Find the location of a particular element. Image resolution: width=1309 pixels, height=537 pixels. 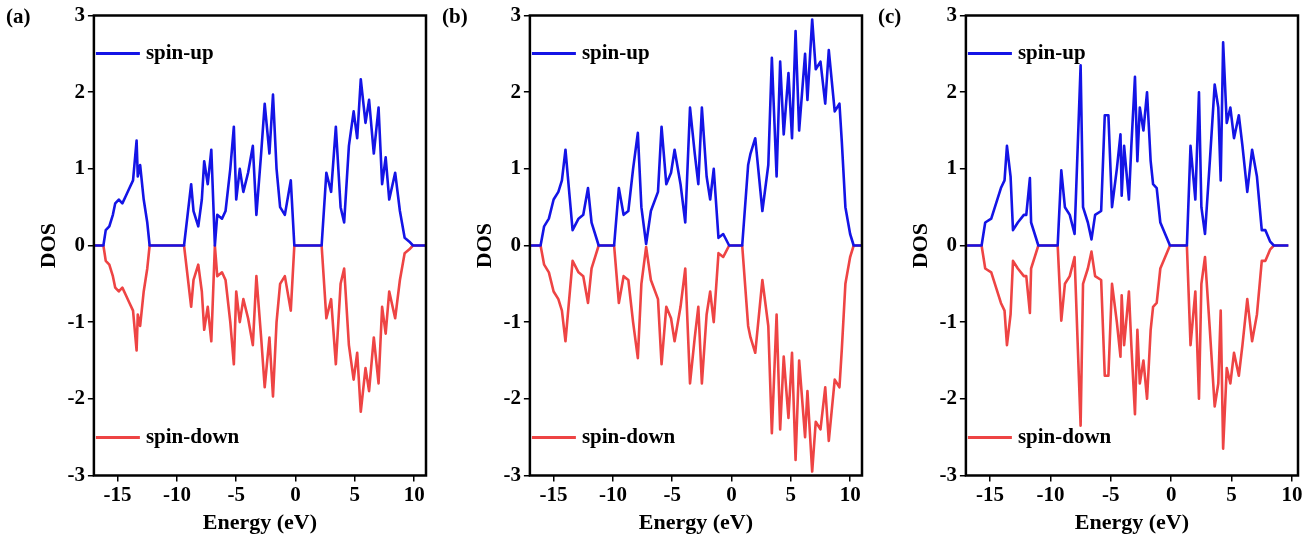

chart-title: (b) is located at coordinates (455, 16).